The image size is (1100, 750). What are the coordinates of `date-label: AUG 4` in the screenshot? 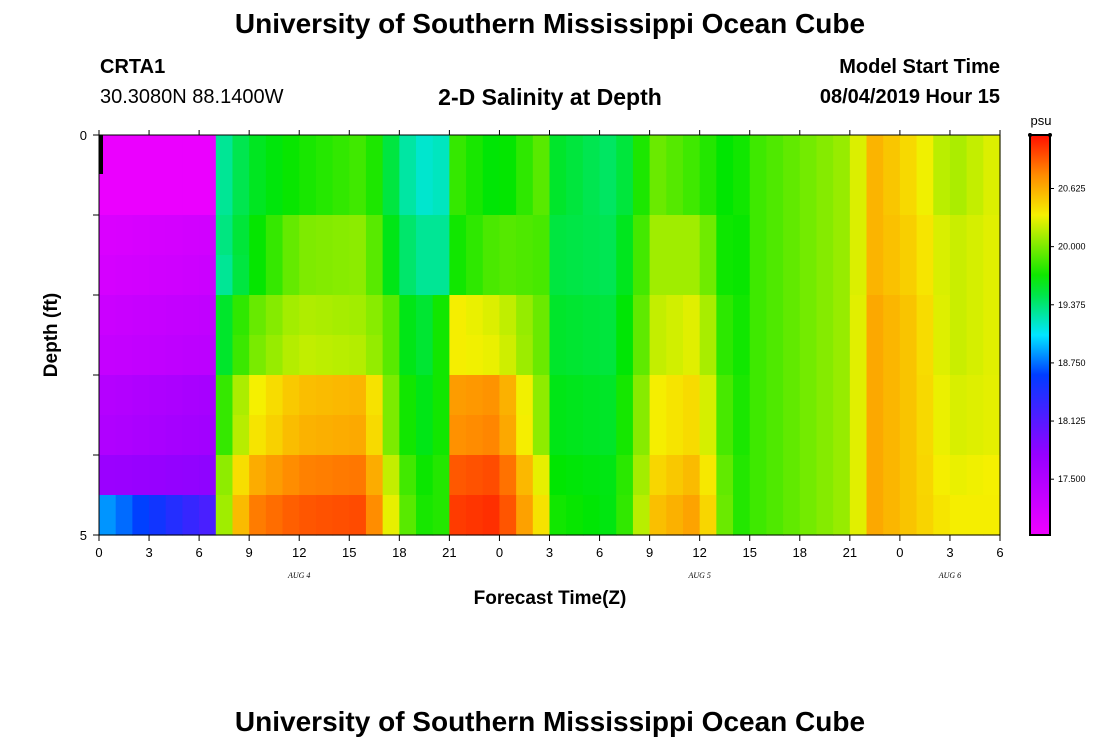 It's located at (298, 575).